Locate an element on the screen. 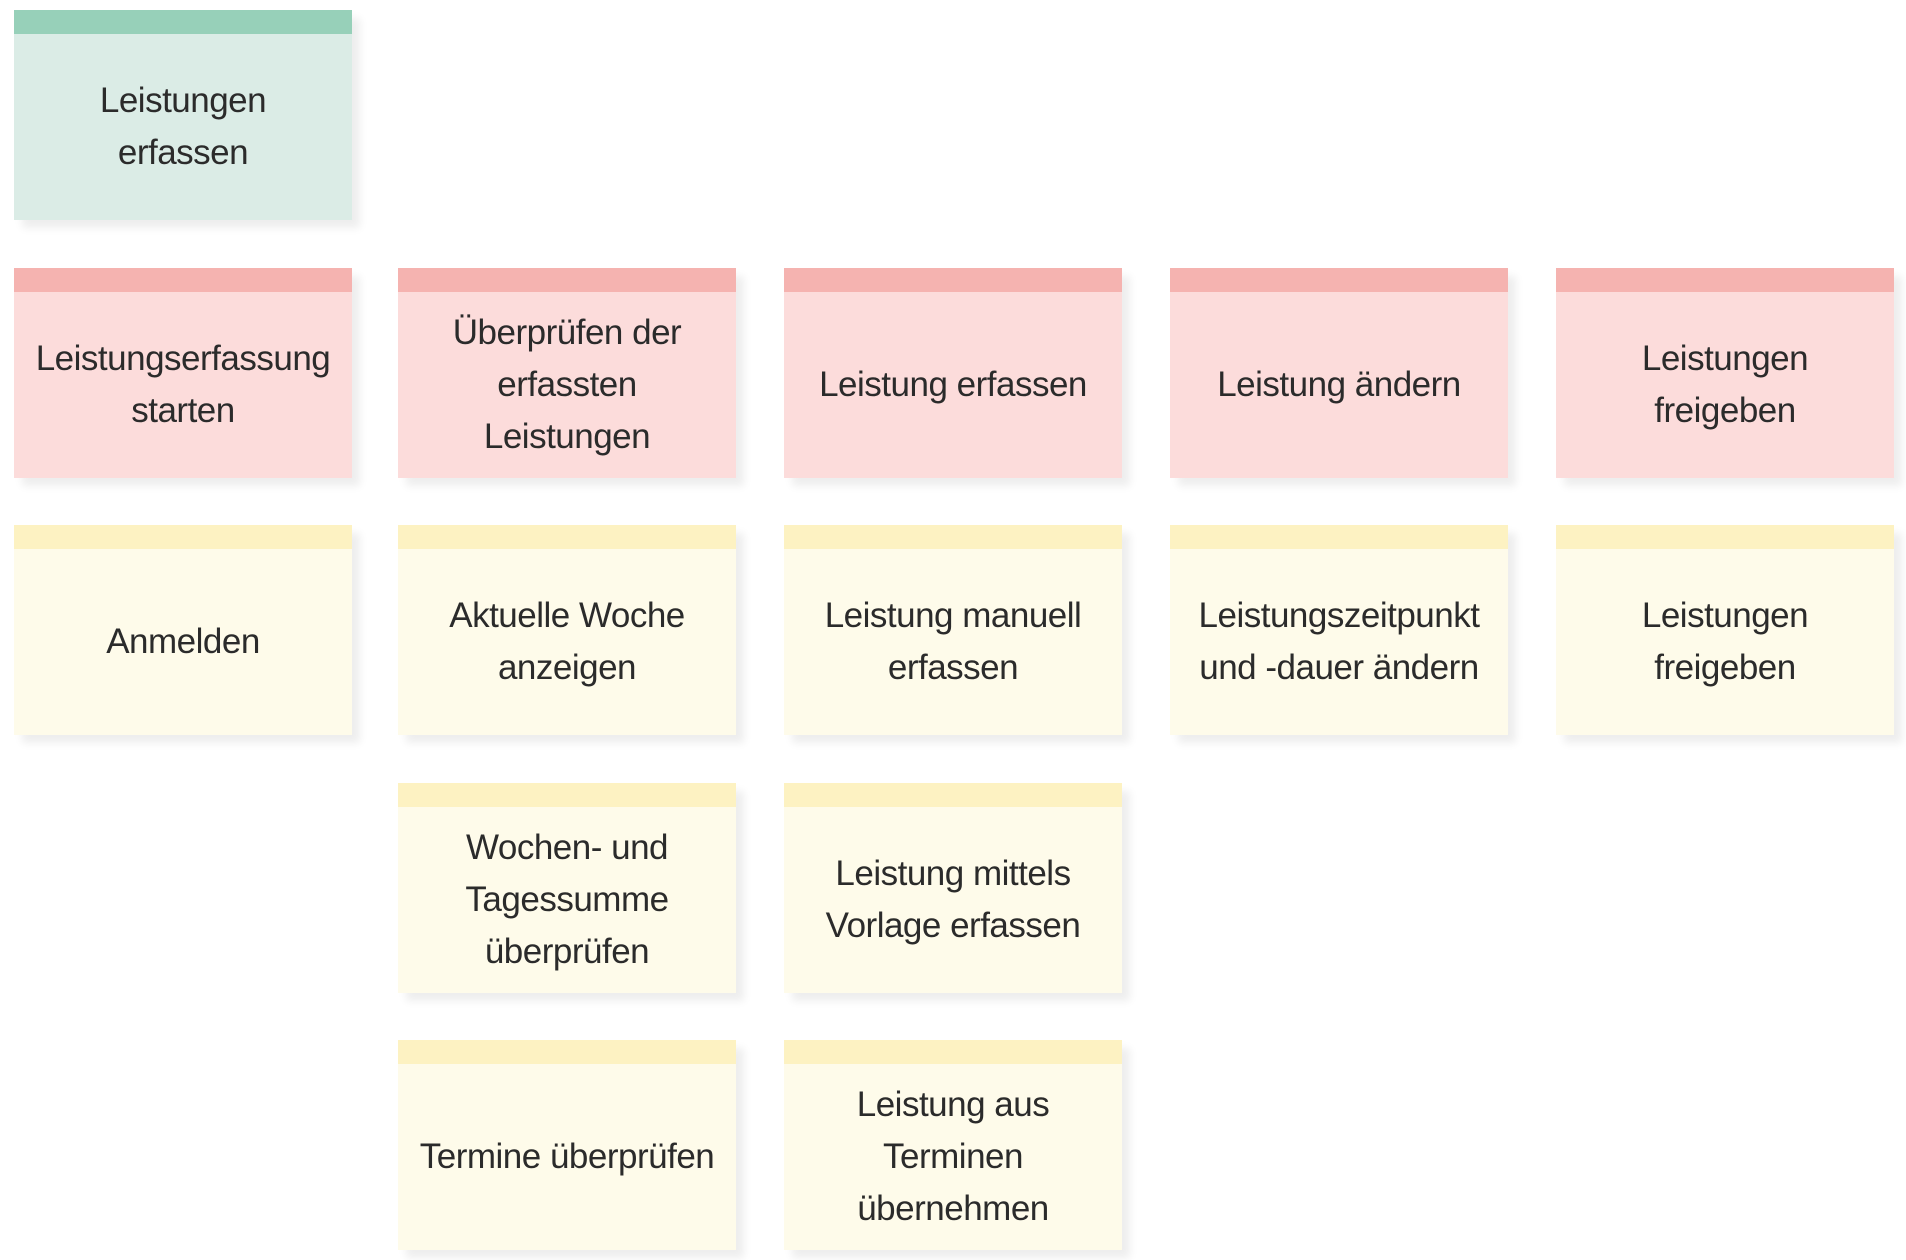  story-note-vorlage: Leistung mittels Vorlage erfassen is located at coordinates (953, 888).